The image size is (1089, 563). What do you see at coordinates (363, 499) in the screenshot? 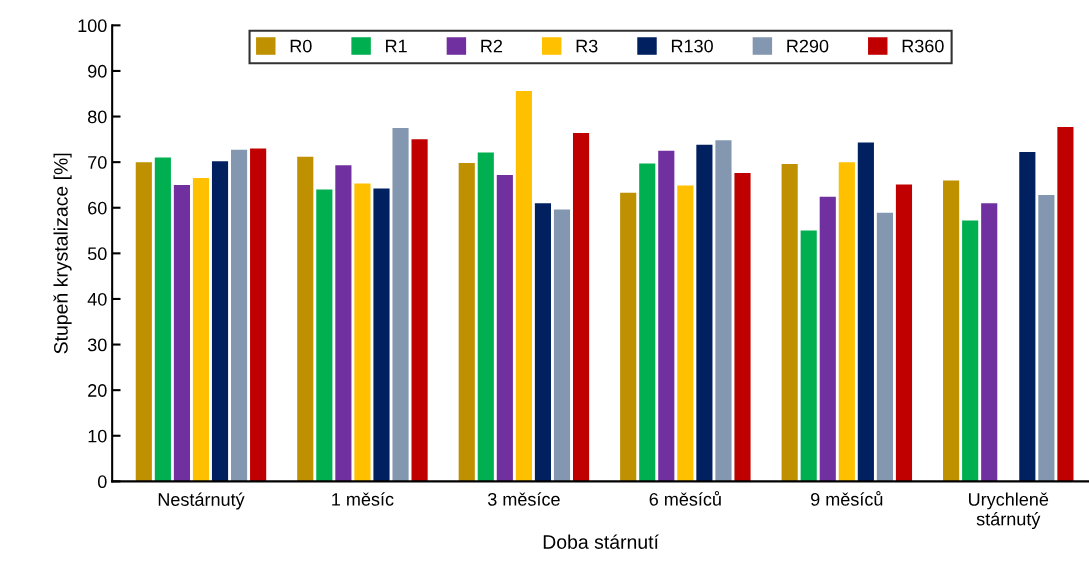
I see `x-tick-label: 1 měsíc` at bounding box center [363, 499].